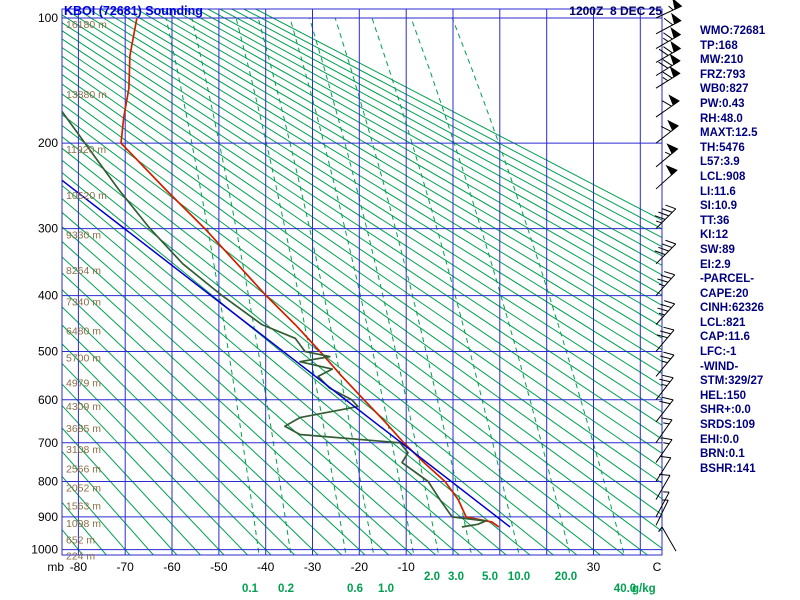 The height and width of the screenshot is (600, 800). I want to click on mixing-ratio-label: 0.1, so click(250, 589).